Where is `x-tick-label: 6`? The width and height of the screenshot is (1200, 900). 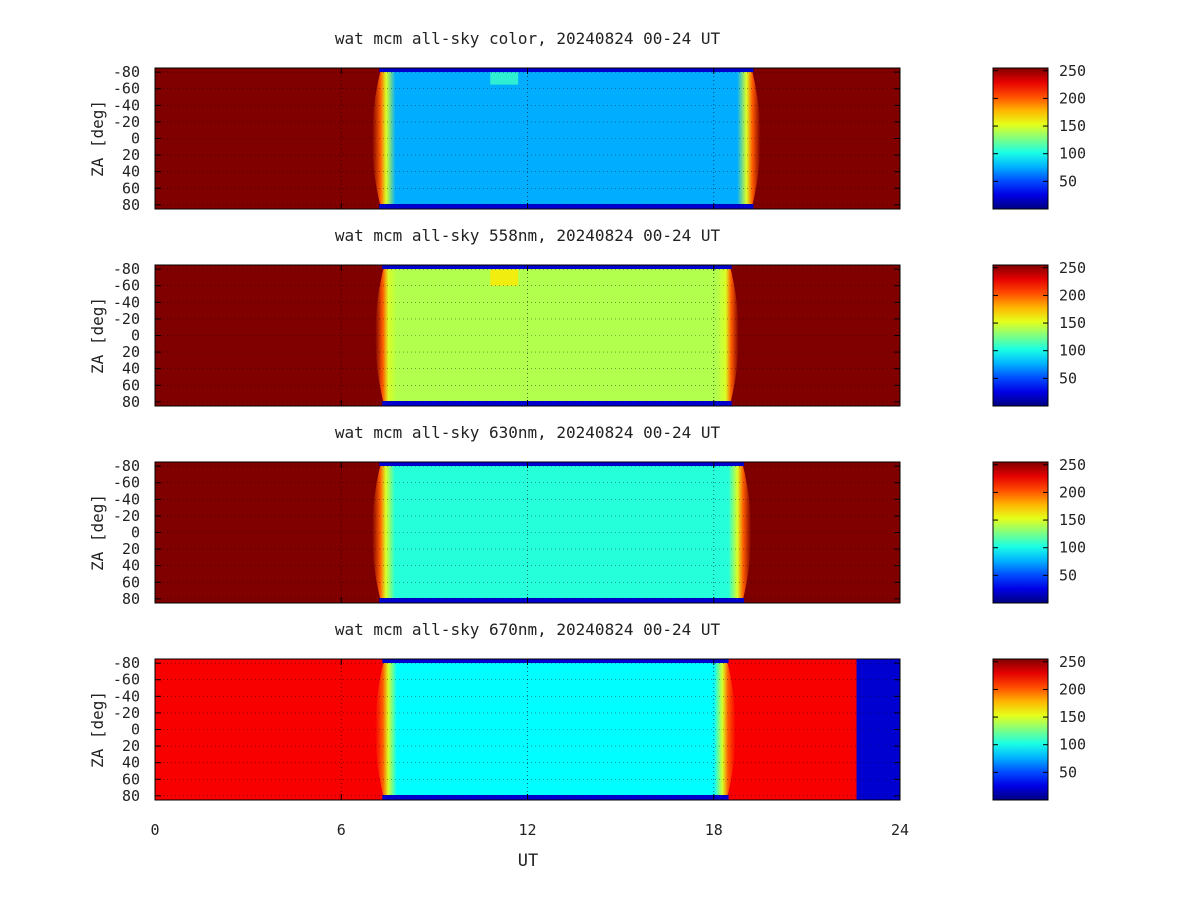 x-tick-label: 6 is located at coordinates (341, 830).